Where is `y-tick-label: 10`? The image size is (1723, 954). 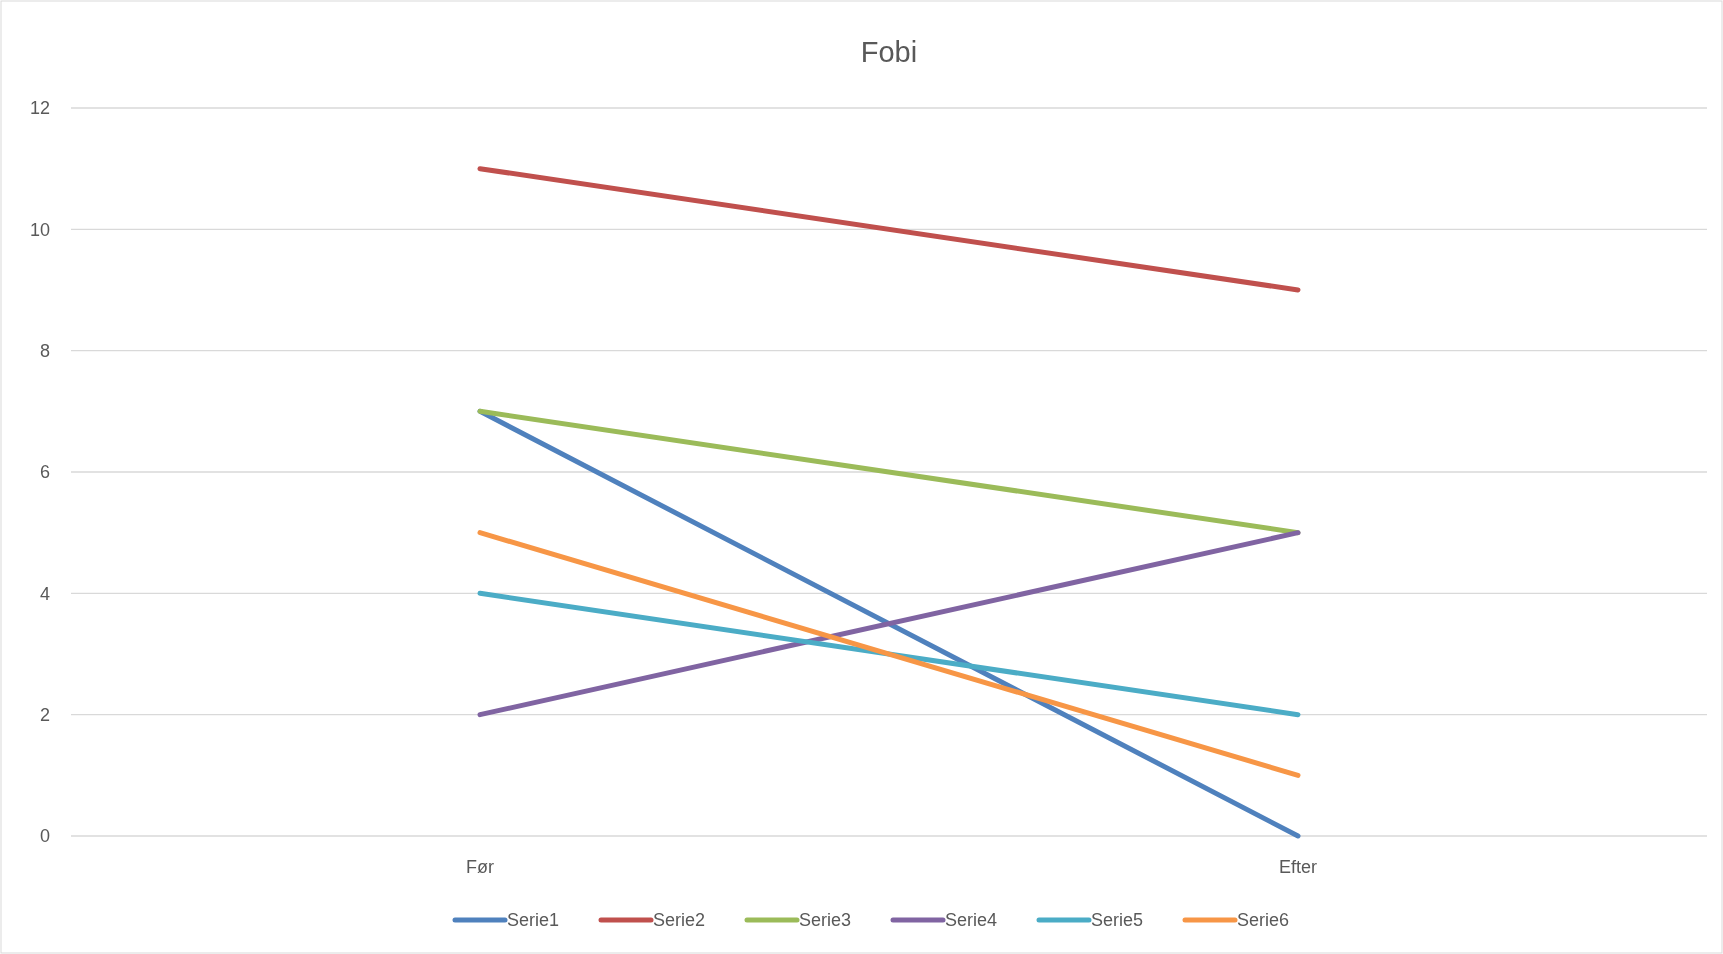
y-tick-label: 10 is located at coordinates (39, 229).